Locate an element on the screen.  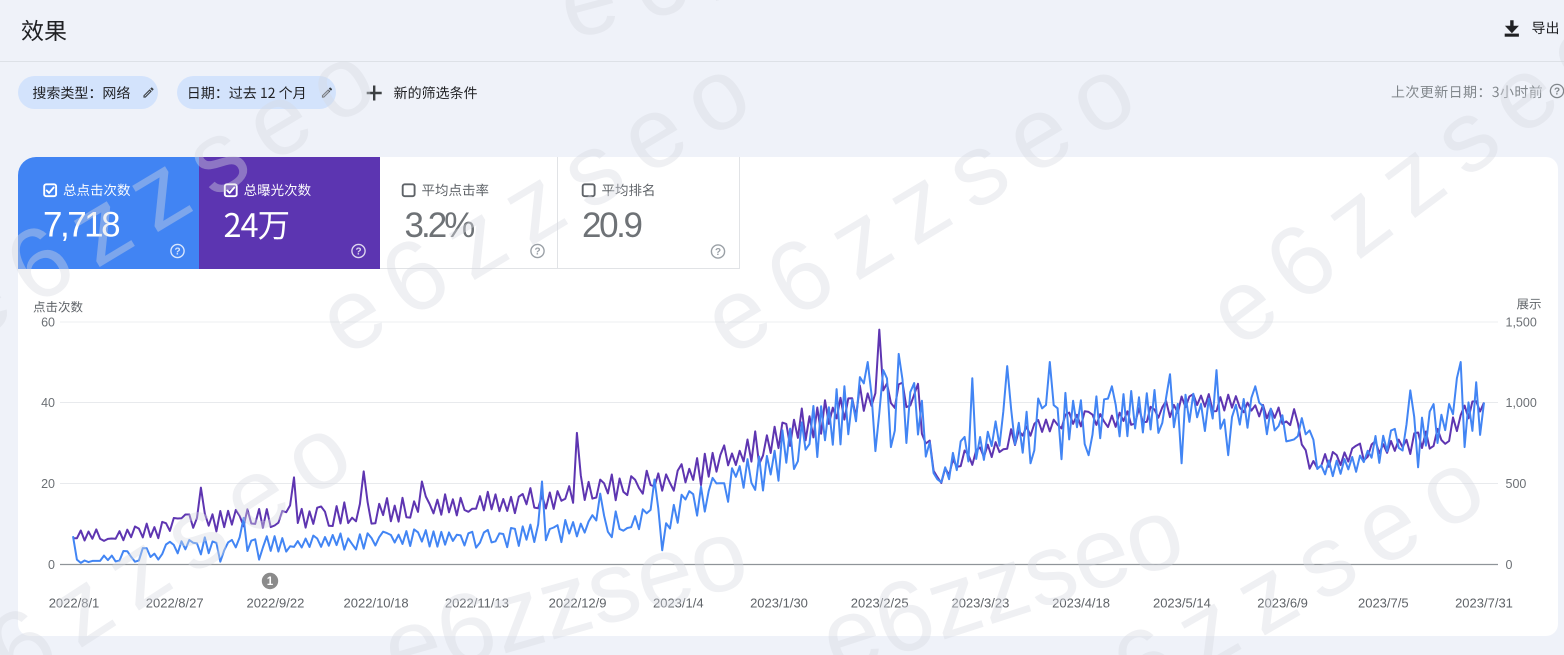
svg-text: 1,000 is located at coordinates (1521, 403).